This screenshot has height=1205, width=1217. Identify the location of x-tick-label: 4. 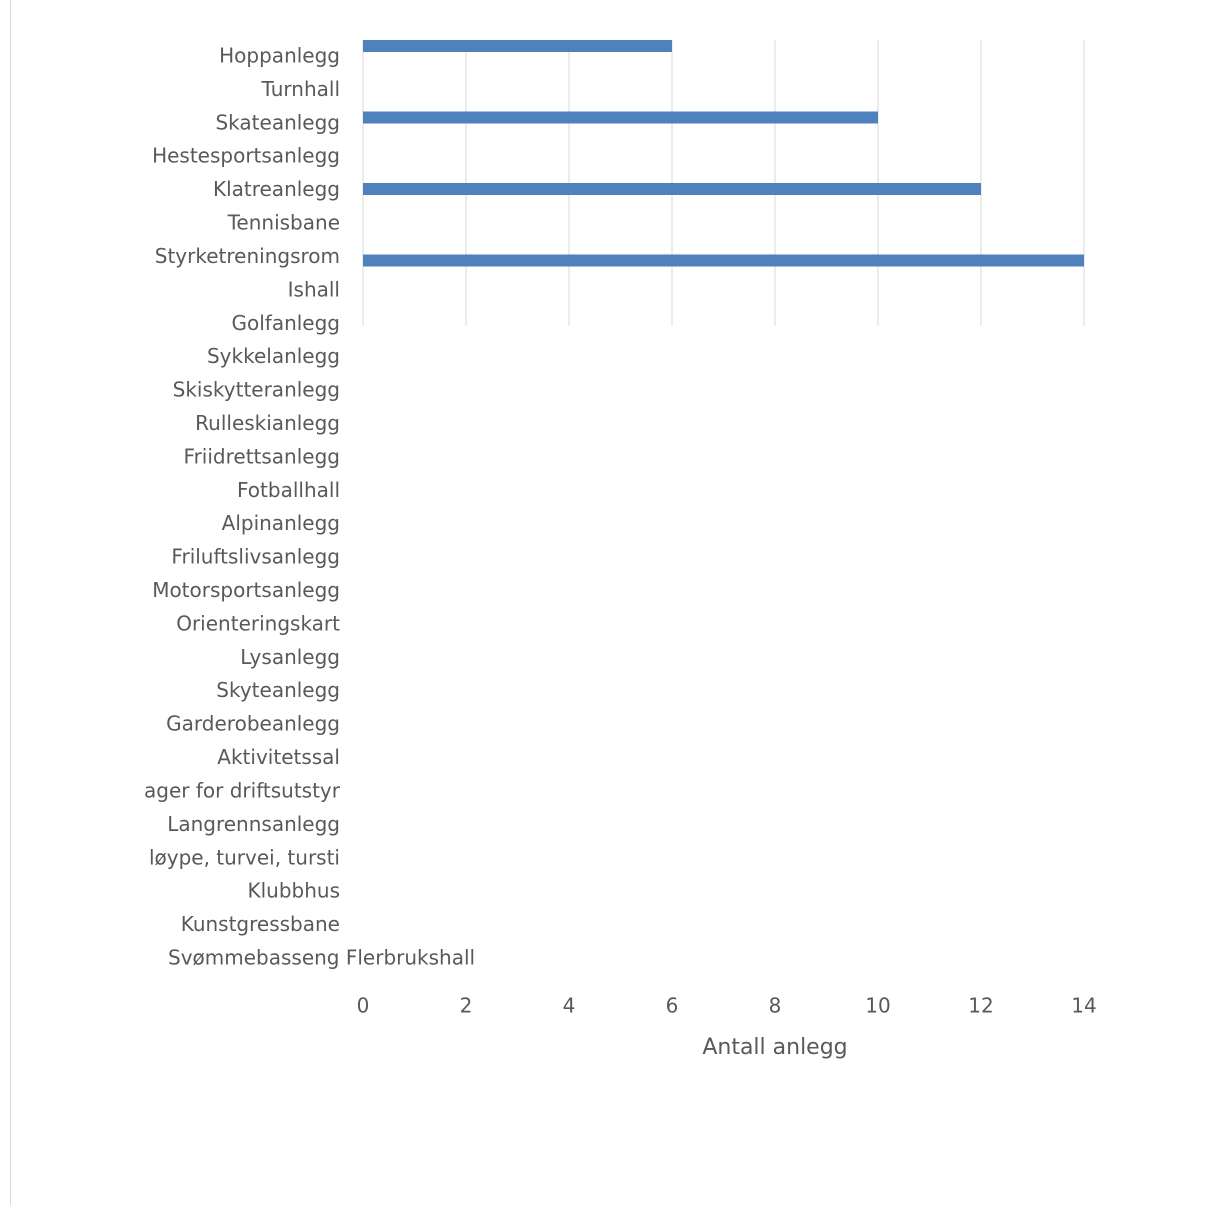
(569, 1006).